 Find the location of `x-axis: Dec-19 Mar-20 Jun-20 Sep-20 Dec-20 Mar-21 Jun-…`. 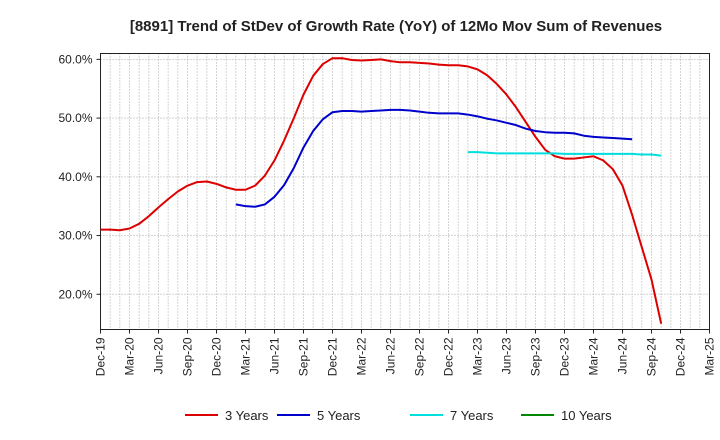

x-axis: Dec-19 Mar-20 Jun-20 Sep-20 Dec-20 Mar-21 Jun-… is located at coordinates (405, 352).